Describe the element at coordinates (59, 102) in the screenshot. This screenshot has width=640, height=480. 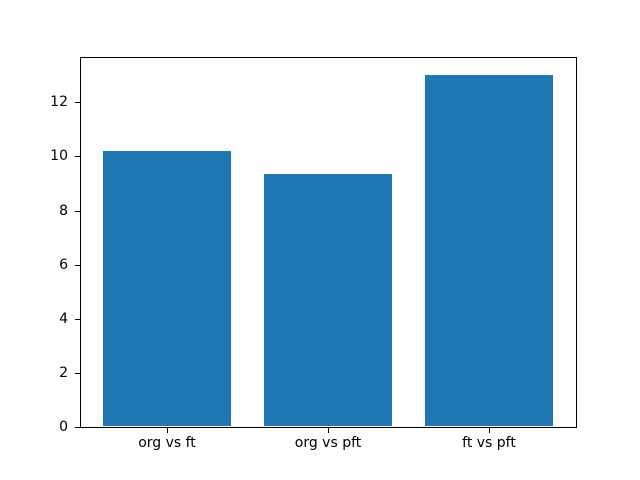
I see `y-tick-label: 12` at that location.